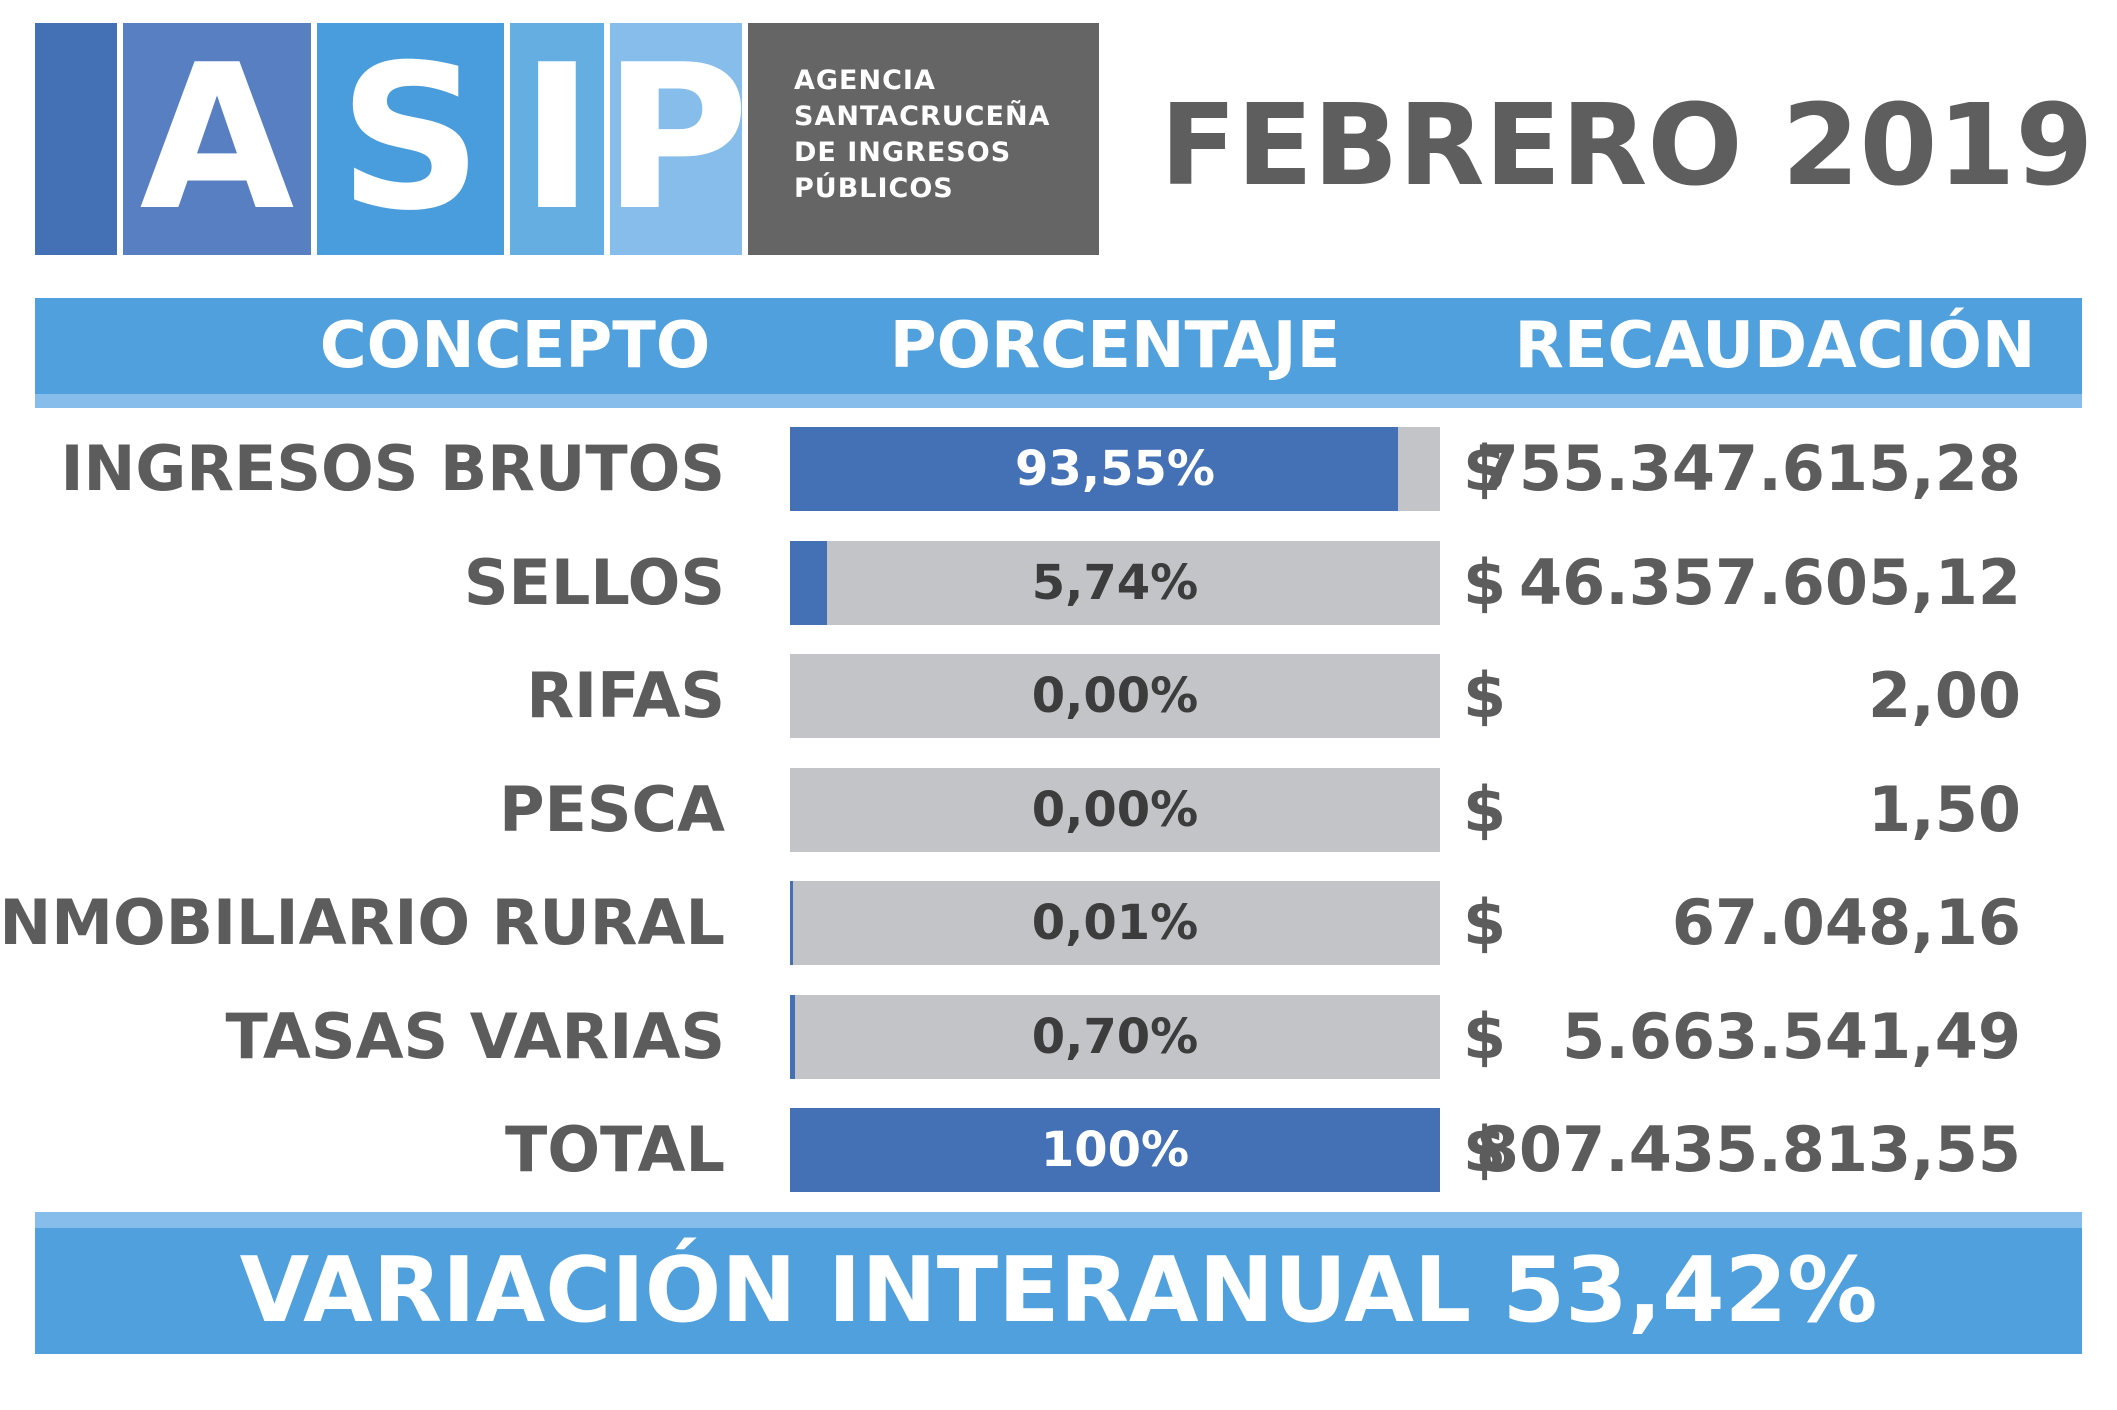  Describe the element at coordinates (1748, 1149) in the screenshot. I see `row-recaudacion: 807.435.813,55` at that location.